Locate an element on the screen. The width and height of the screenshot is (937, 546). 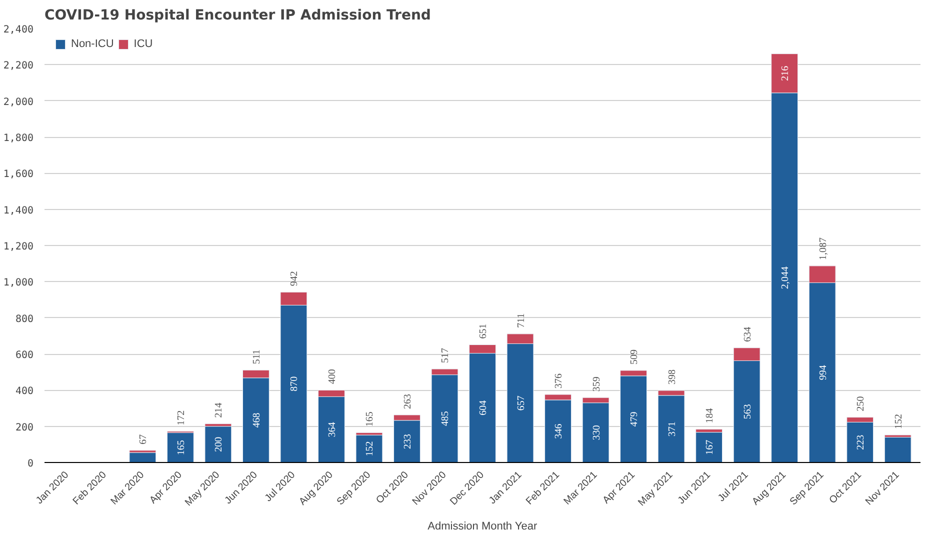
data-label: 233 is located at coordinates (408, 441).